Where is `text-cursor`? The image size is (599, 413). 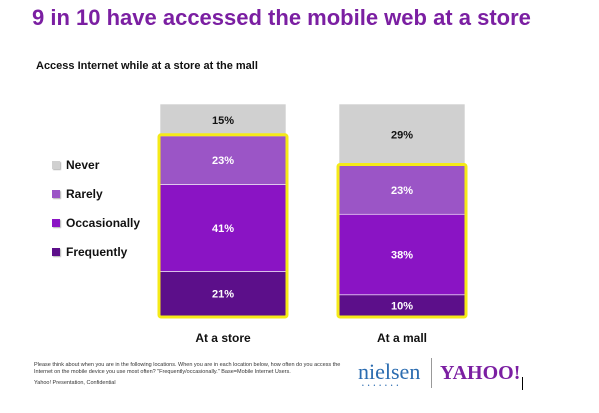 text-cursor is located at coordinates (522, 383).